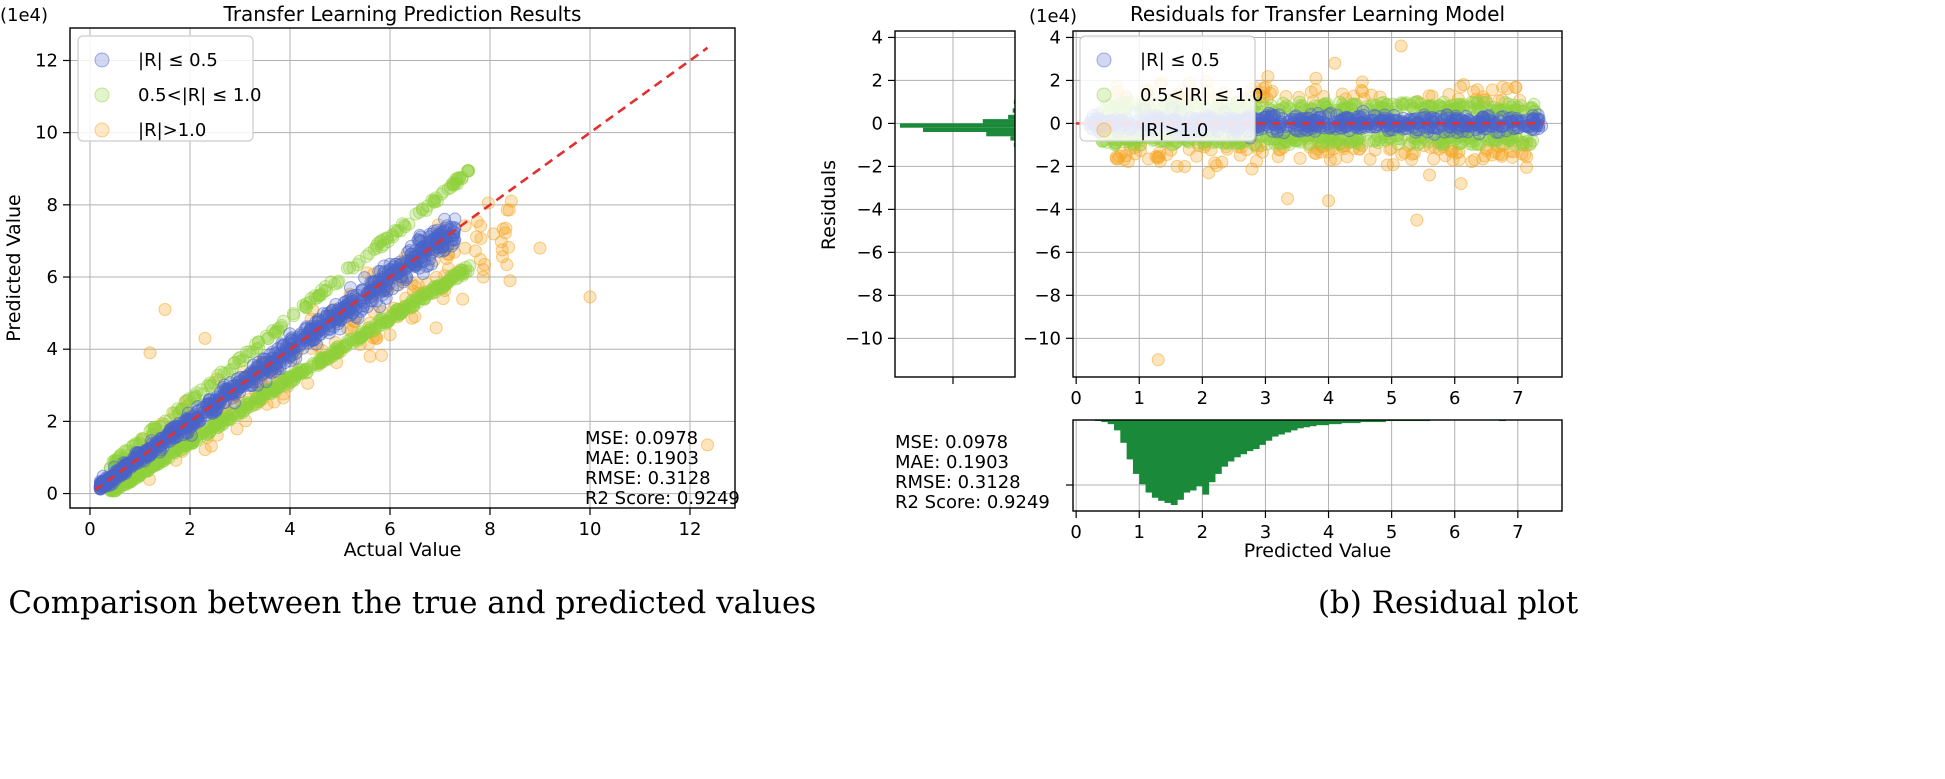  I want to click on panel-b-y-tick-label: −6, so click(1047, 252).